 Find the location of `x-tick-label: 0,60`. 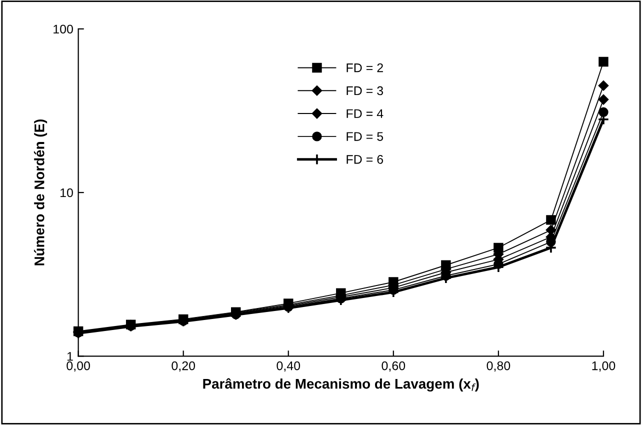

x-tick-label: 0,60 is located at coordinates (394, 366).